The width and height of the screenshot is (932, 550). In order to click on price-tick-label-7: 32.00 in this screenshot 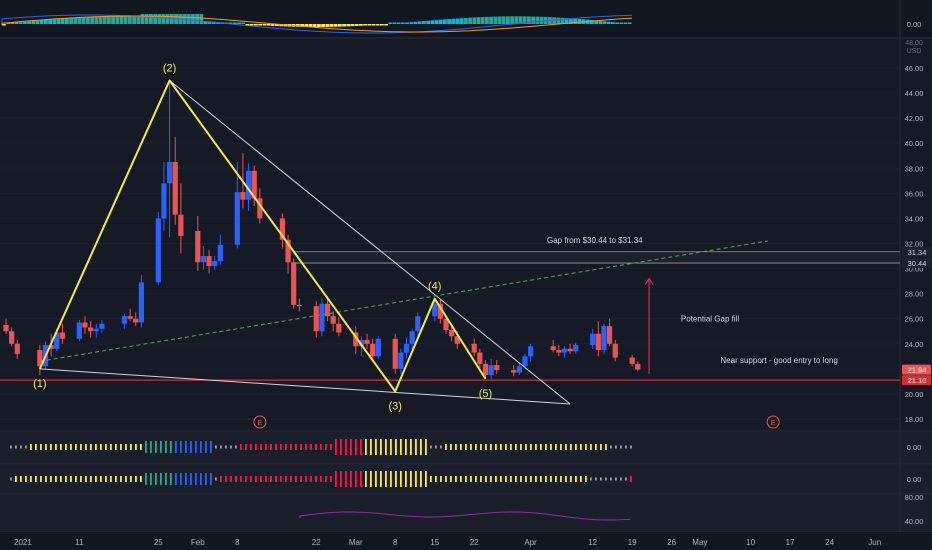, I will do `click(914, 244)`.